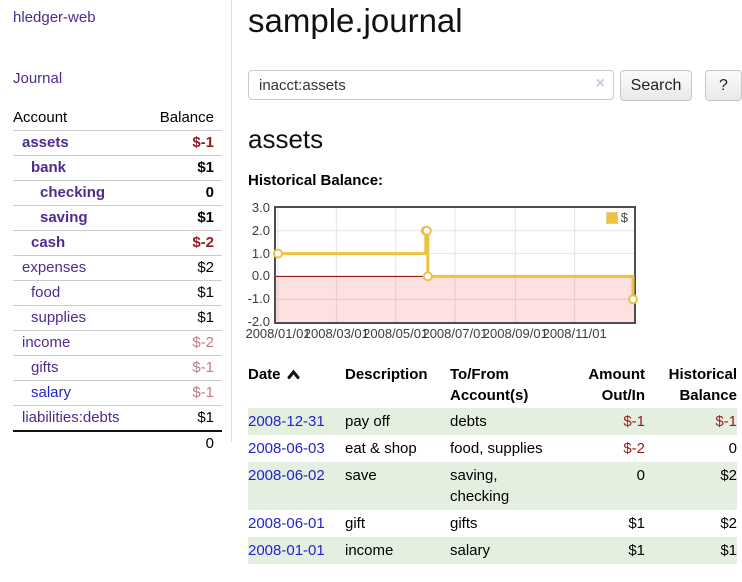 The height and width of the screenshot is (582, 742). What do you see at coordinates (40, 117) in the screenshot?
I see `account-column-header: Account` at bounding box center [40, 117].